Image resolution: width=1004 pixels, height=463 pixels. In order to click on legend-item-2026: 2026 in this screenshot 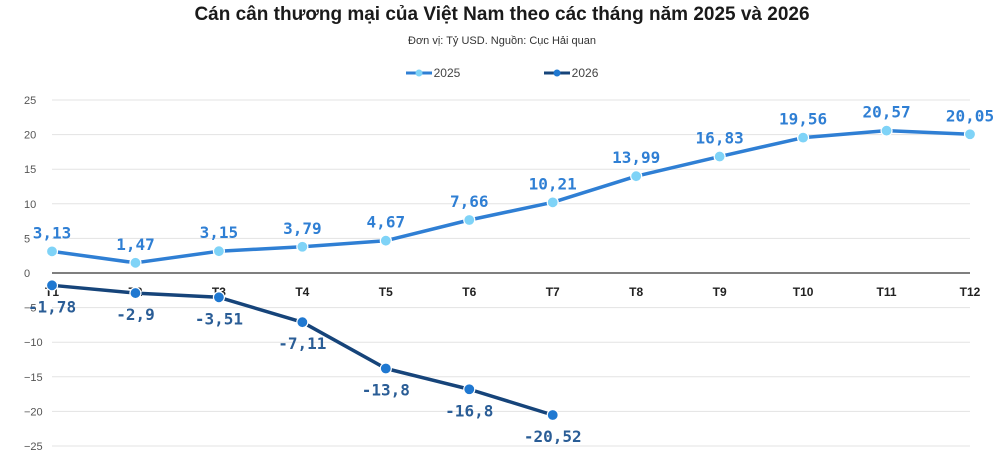, I will do `click(571, 73)`.